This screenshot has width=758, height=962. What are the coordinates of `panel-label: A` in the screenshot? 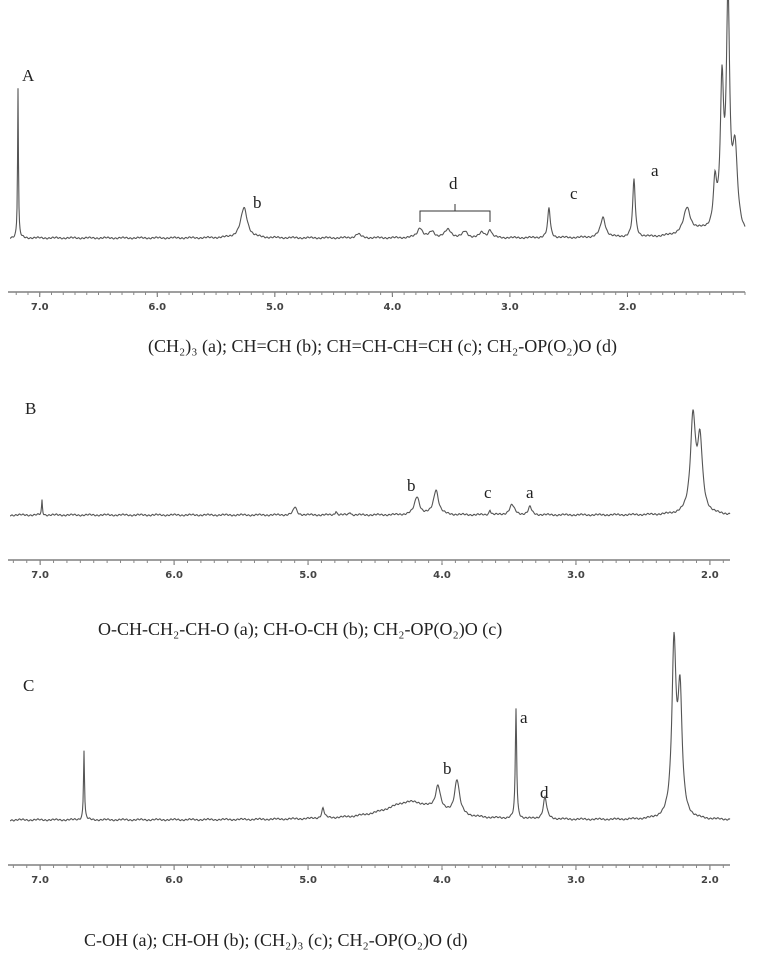 It's located at (28, 75).